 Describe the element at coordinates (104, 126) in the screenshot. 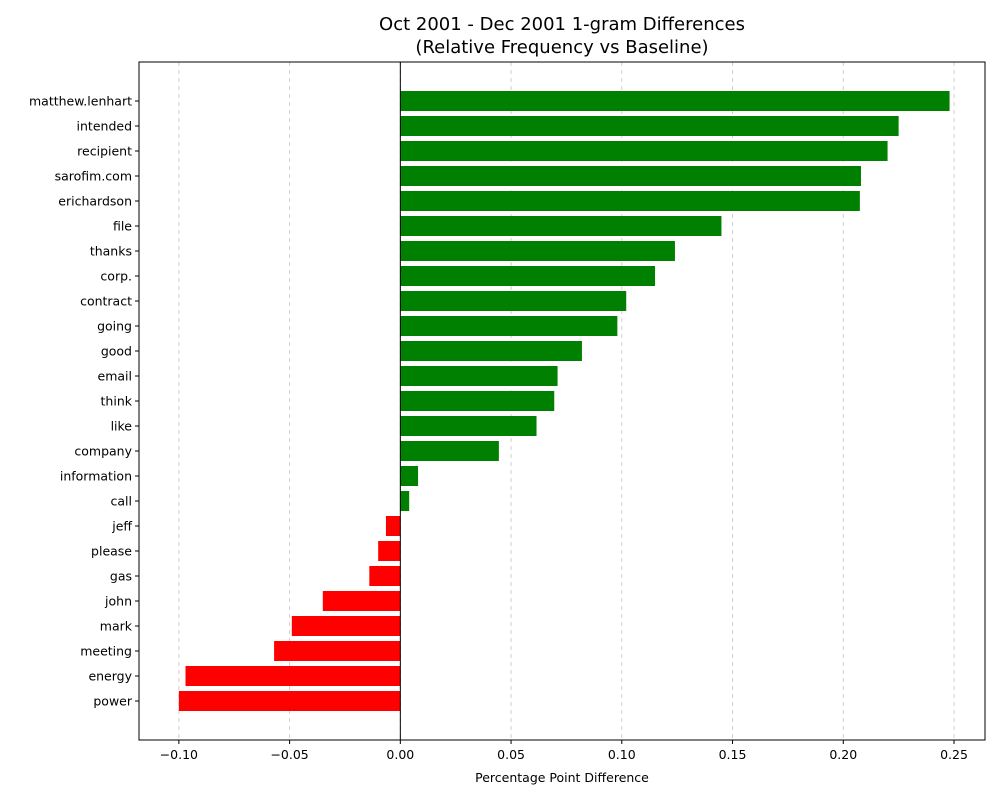

I see `y-tick-label: intended` at that location.